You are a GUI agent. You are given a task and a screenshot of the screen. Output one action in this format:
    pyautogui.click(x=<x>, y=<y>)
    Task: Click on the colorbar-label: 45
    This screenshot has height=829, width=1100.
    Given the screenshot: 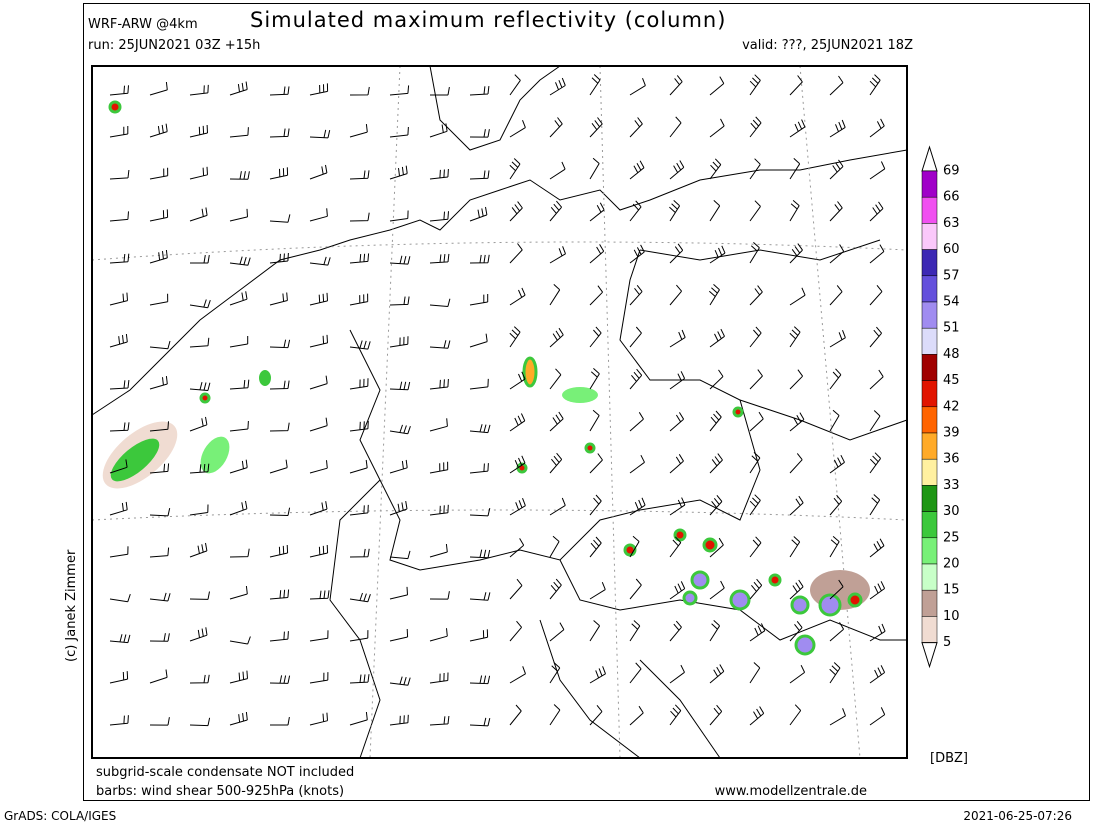 What is the action you would take?
    pyautogui.click(x=951, y=380)
    